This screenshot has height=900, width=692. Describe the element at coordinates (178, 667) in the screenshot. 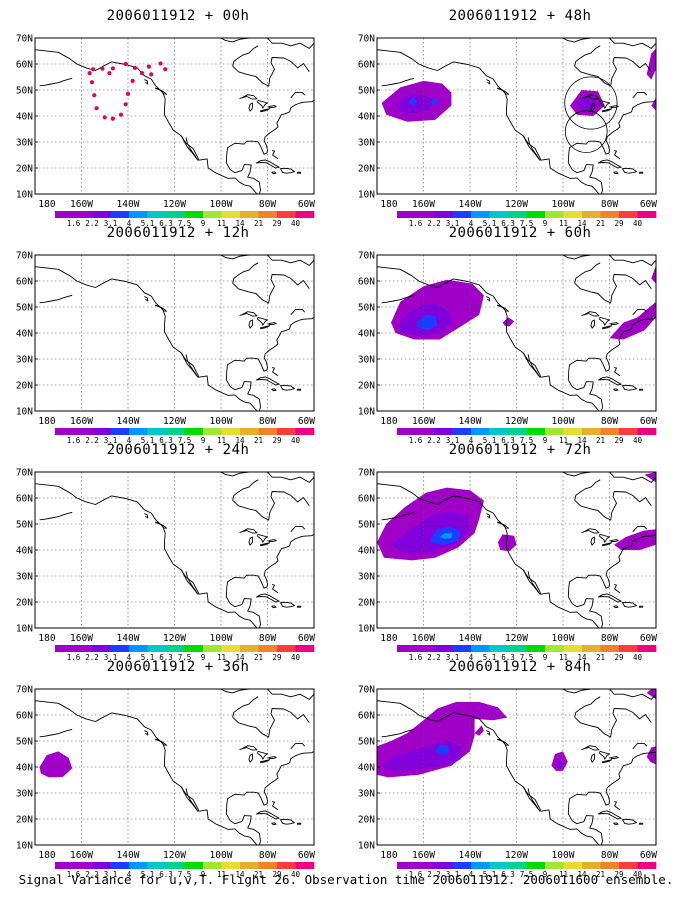

I see `panel-title: 2006011912 + 36h` at that location.